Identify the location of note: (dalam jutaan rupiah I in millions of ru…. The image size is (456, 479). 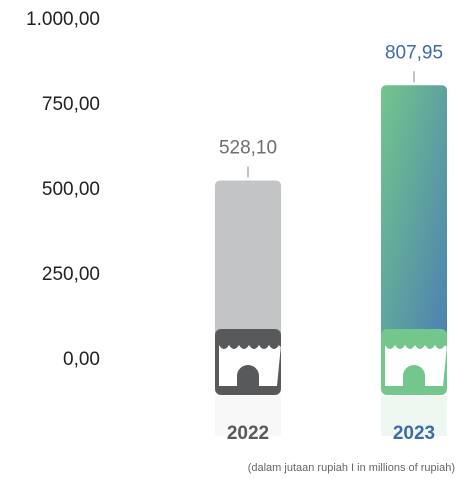
(351, 468).